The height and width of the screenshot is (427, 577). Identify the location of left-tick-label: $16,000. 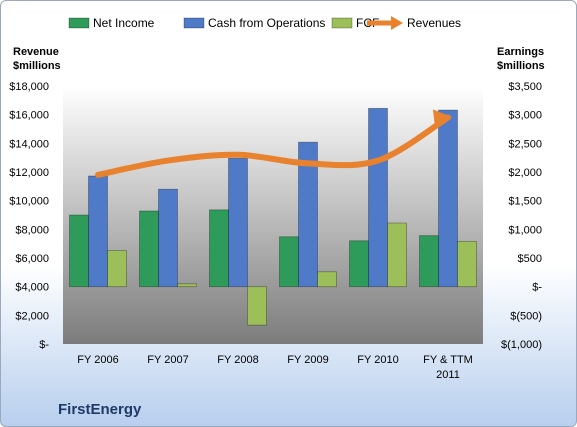
(29, 116).